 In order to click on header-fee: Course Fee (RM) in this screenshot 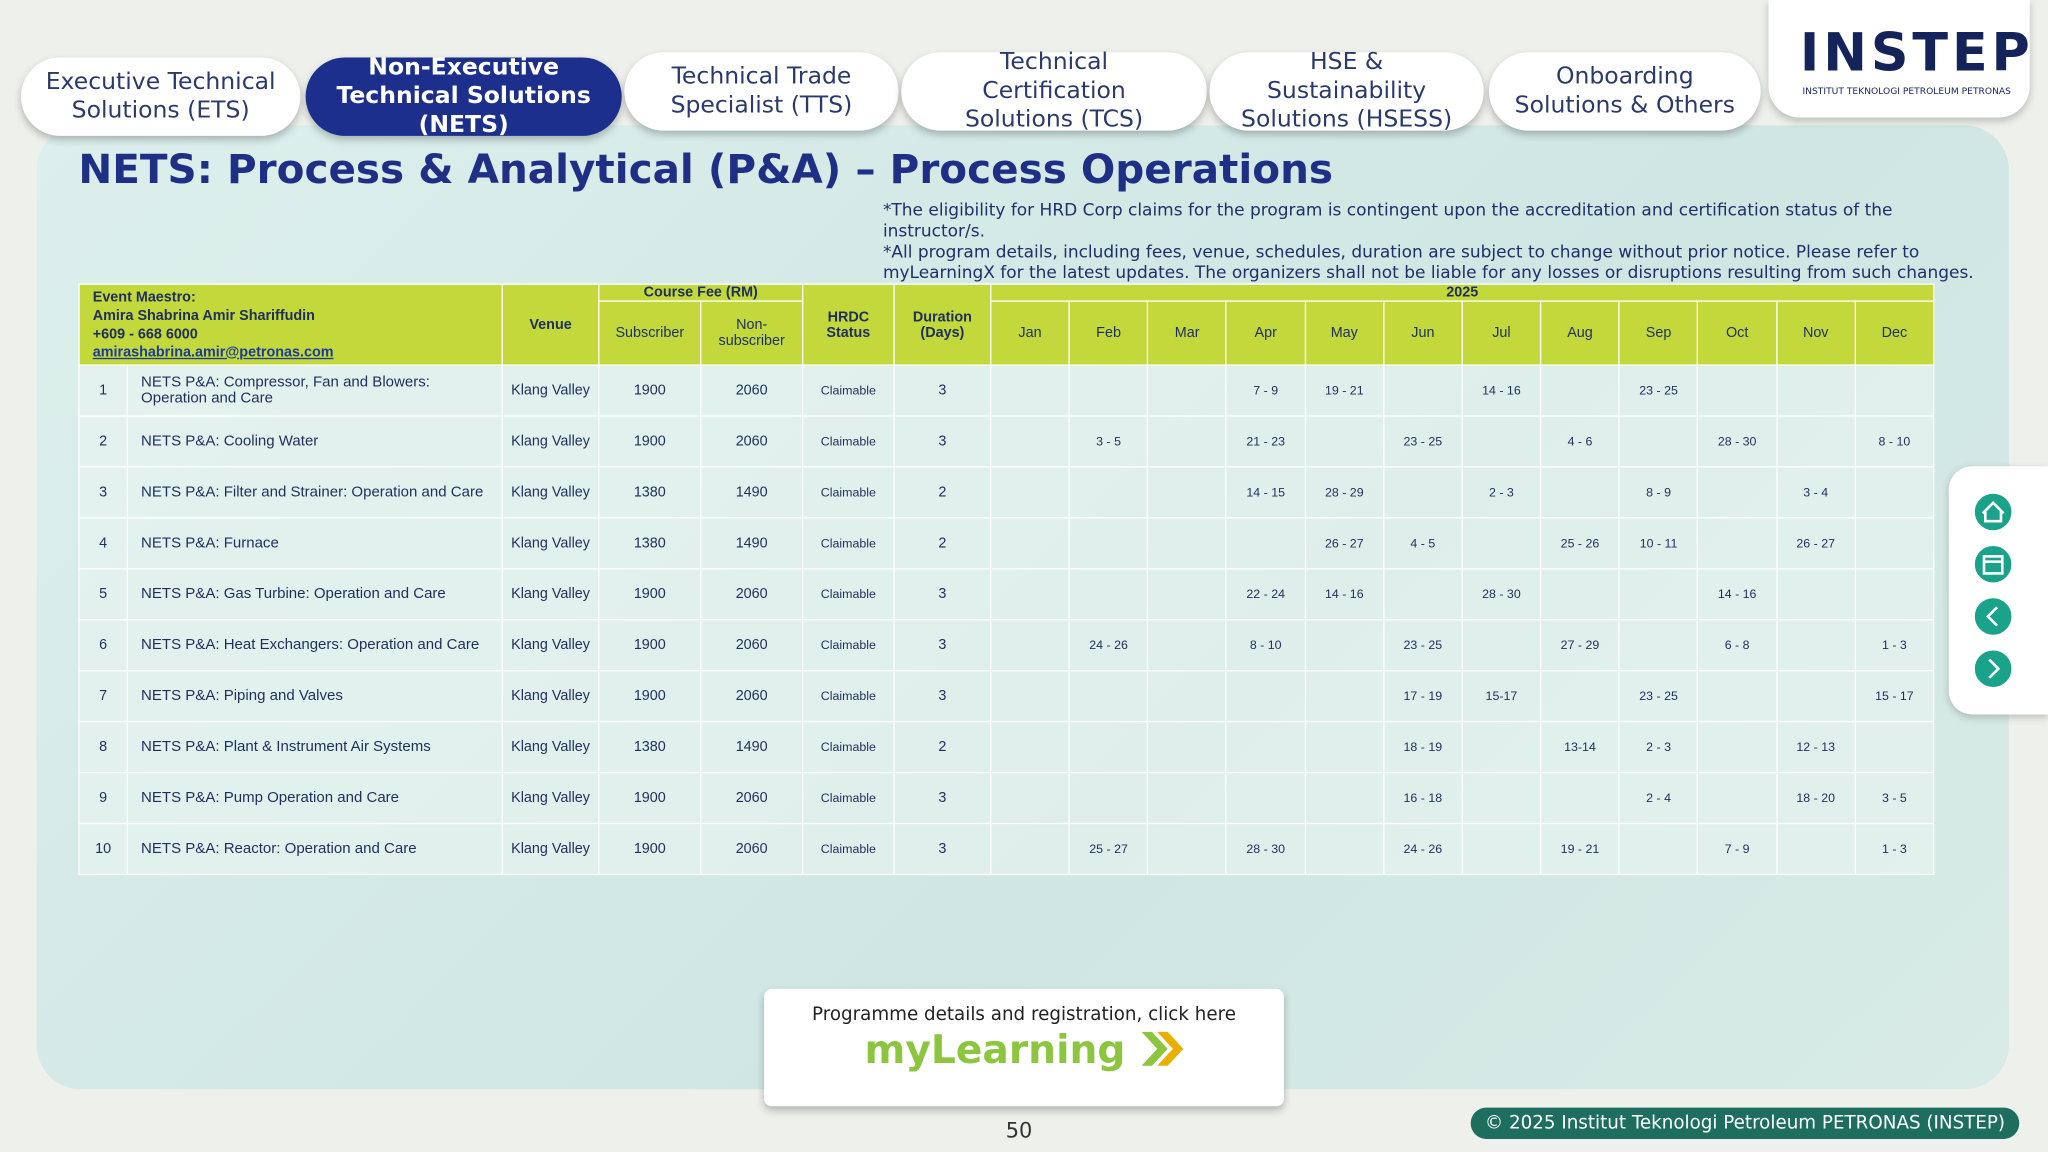, I will do `click(701, 292)`.